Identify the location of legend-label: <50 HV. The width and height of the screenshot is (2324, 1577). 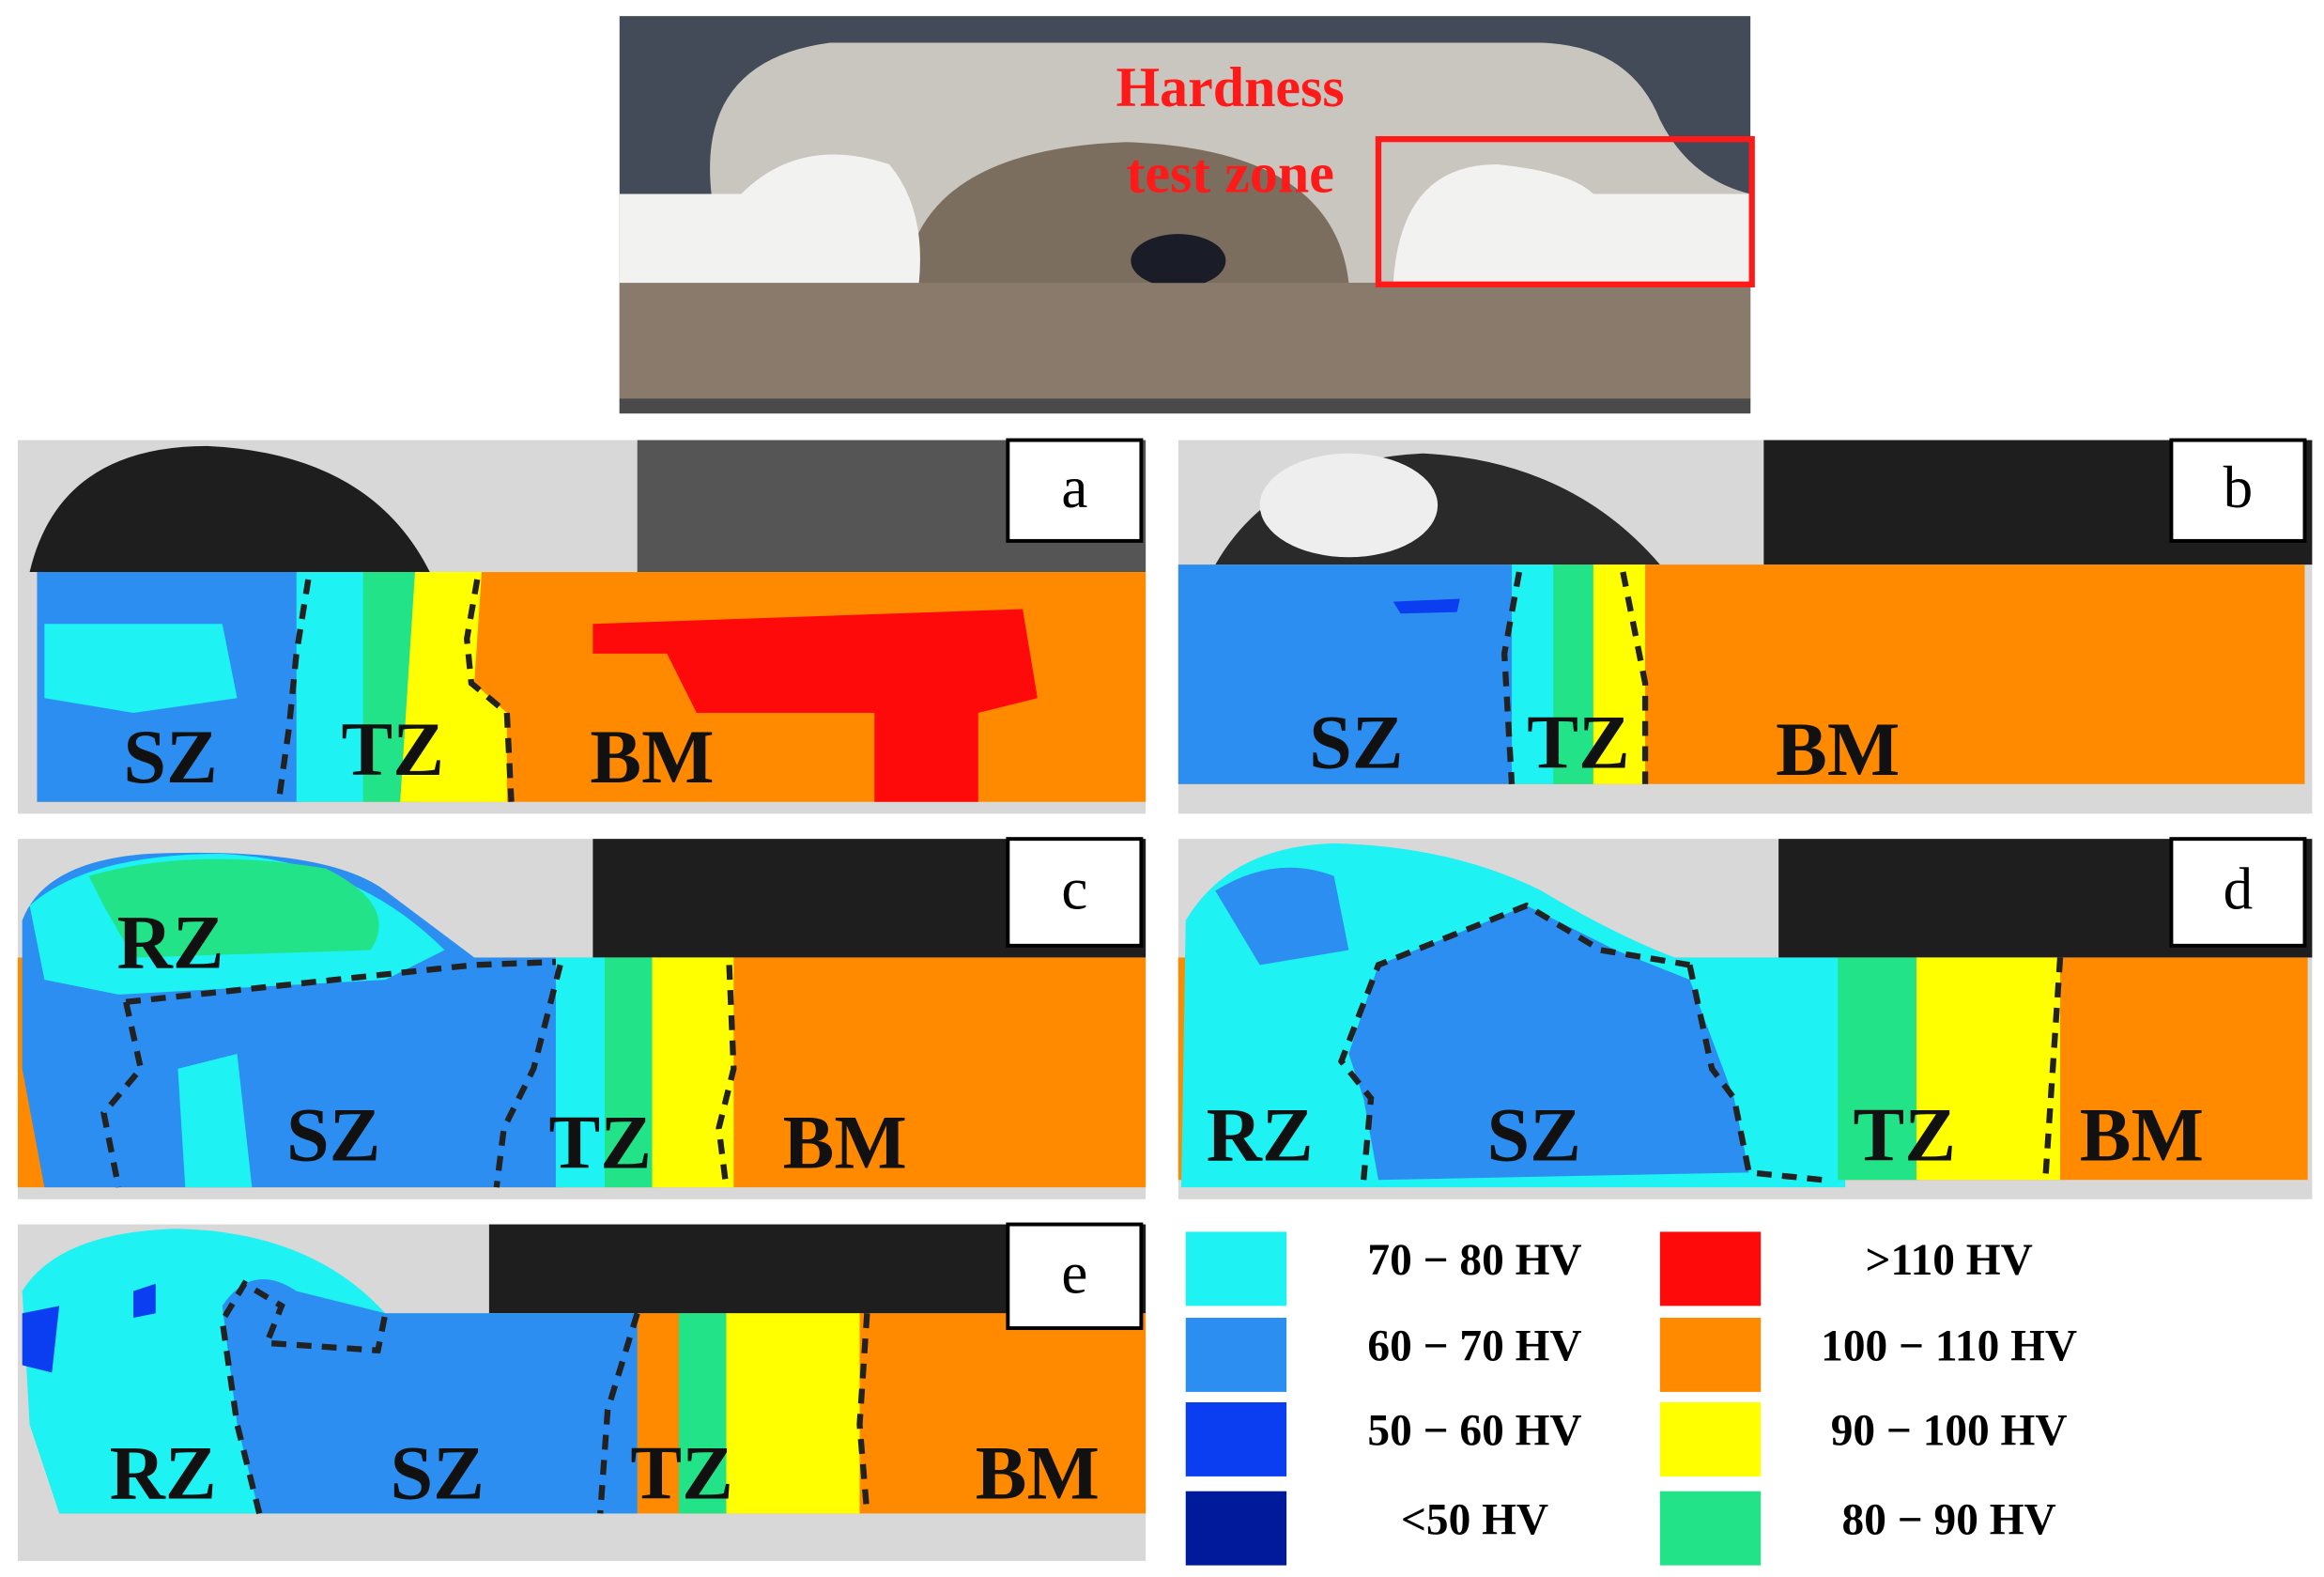
(1475, 1520).